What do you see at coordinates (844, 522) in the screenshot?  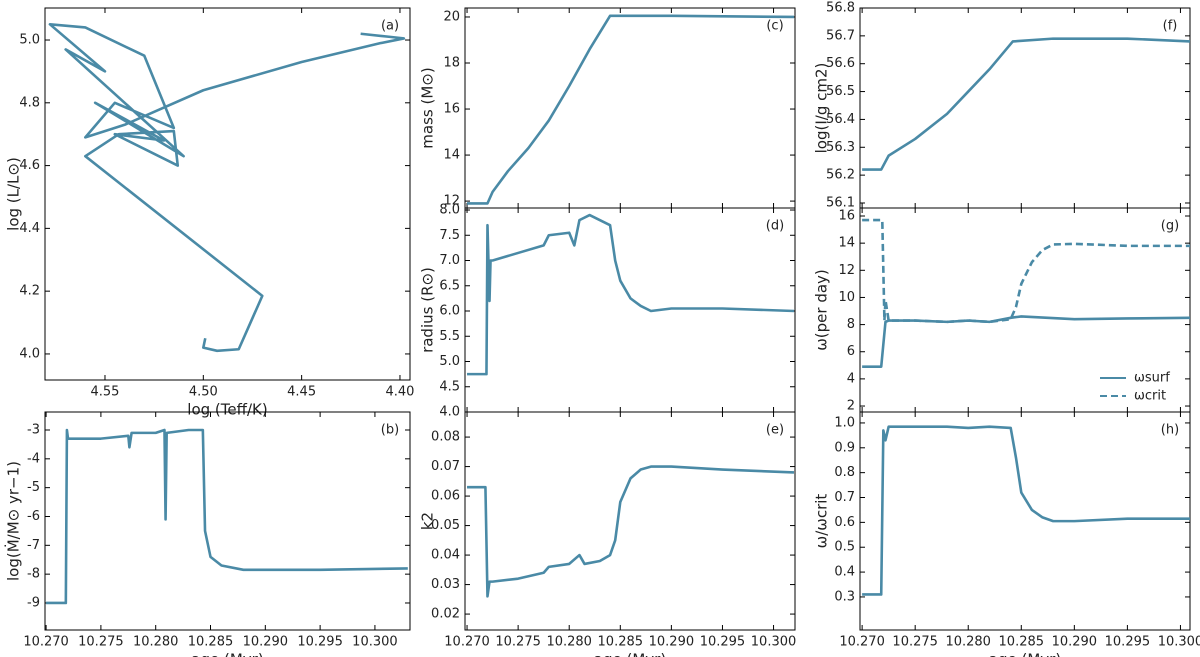 I see `y-tick-label: 0.6` at bounding box center [844, 522].